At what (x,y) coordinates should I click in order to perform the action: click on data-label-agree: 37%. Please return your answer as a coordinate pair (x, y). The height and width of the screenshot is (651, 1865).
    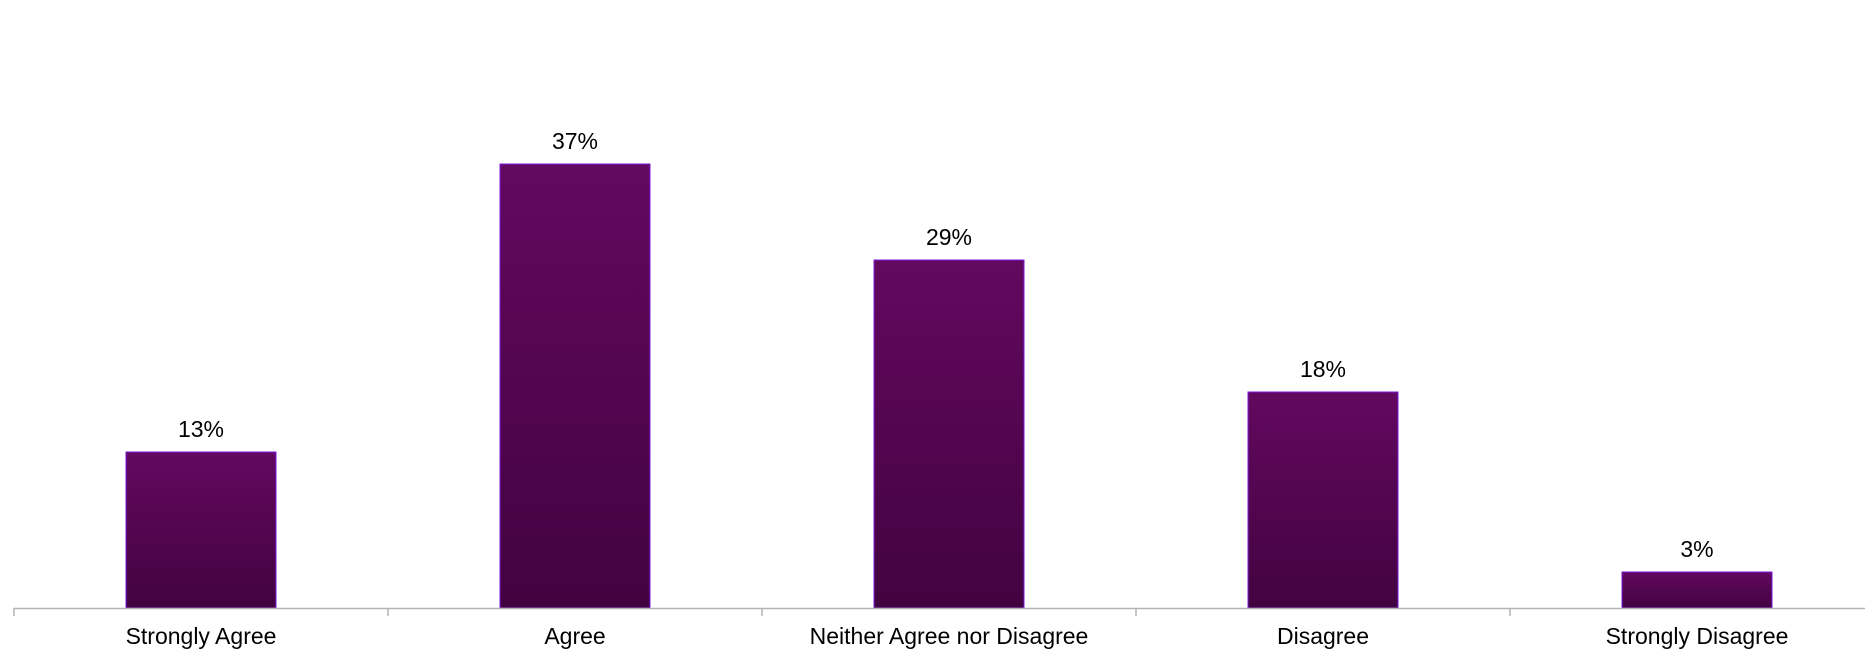
    Looking at the image, I should click on (575, 141).